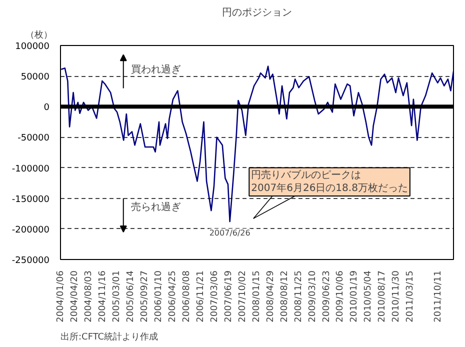  I want to click on x-tick-label: 2009/03/10, so click(313, 296).